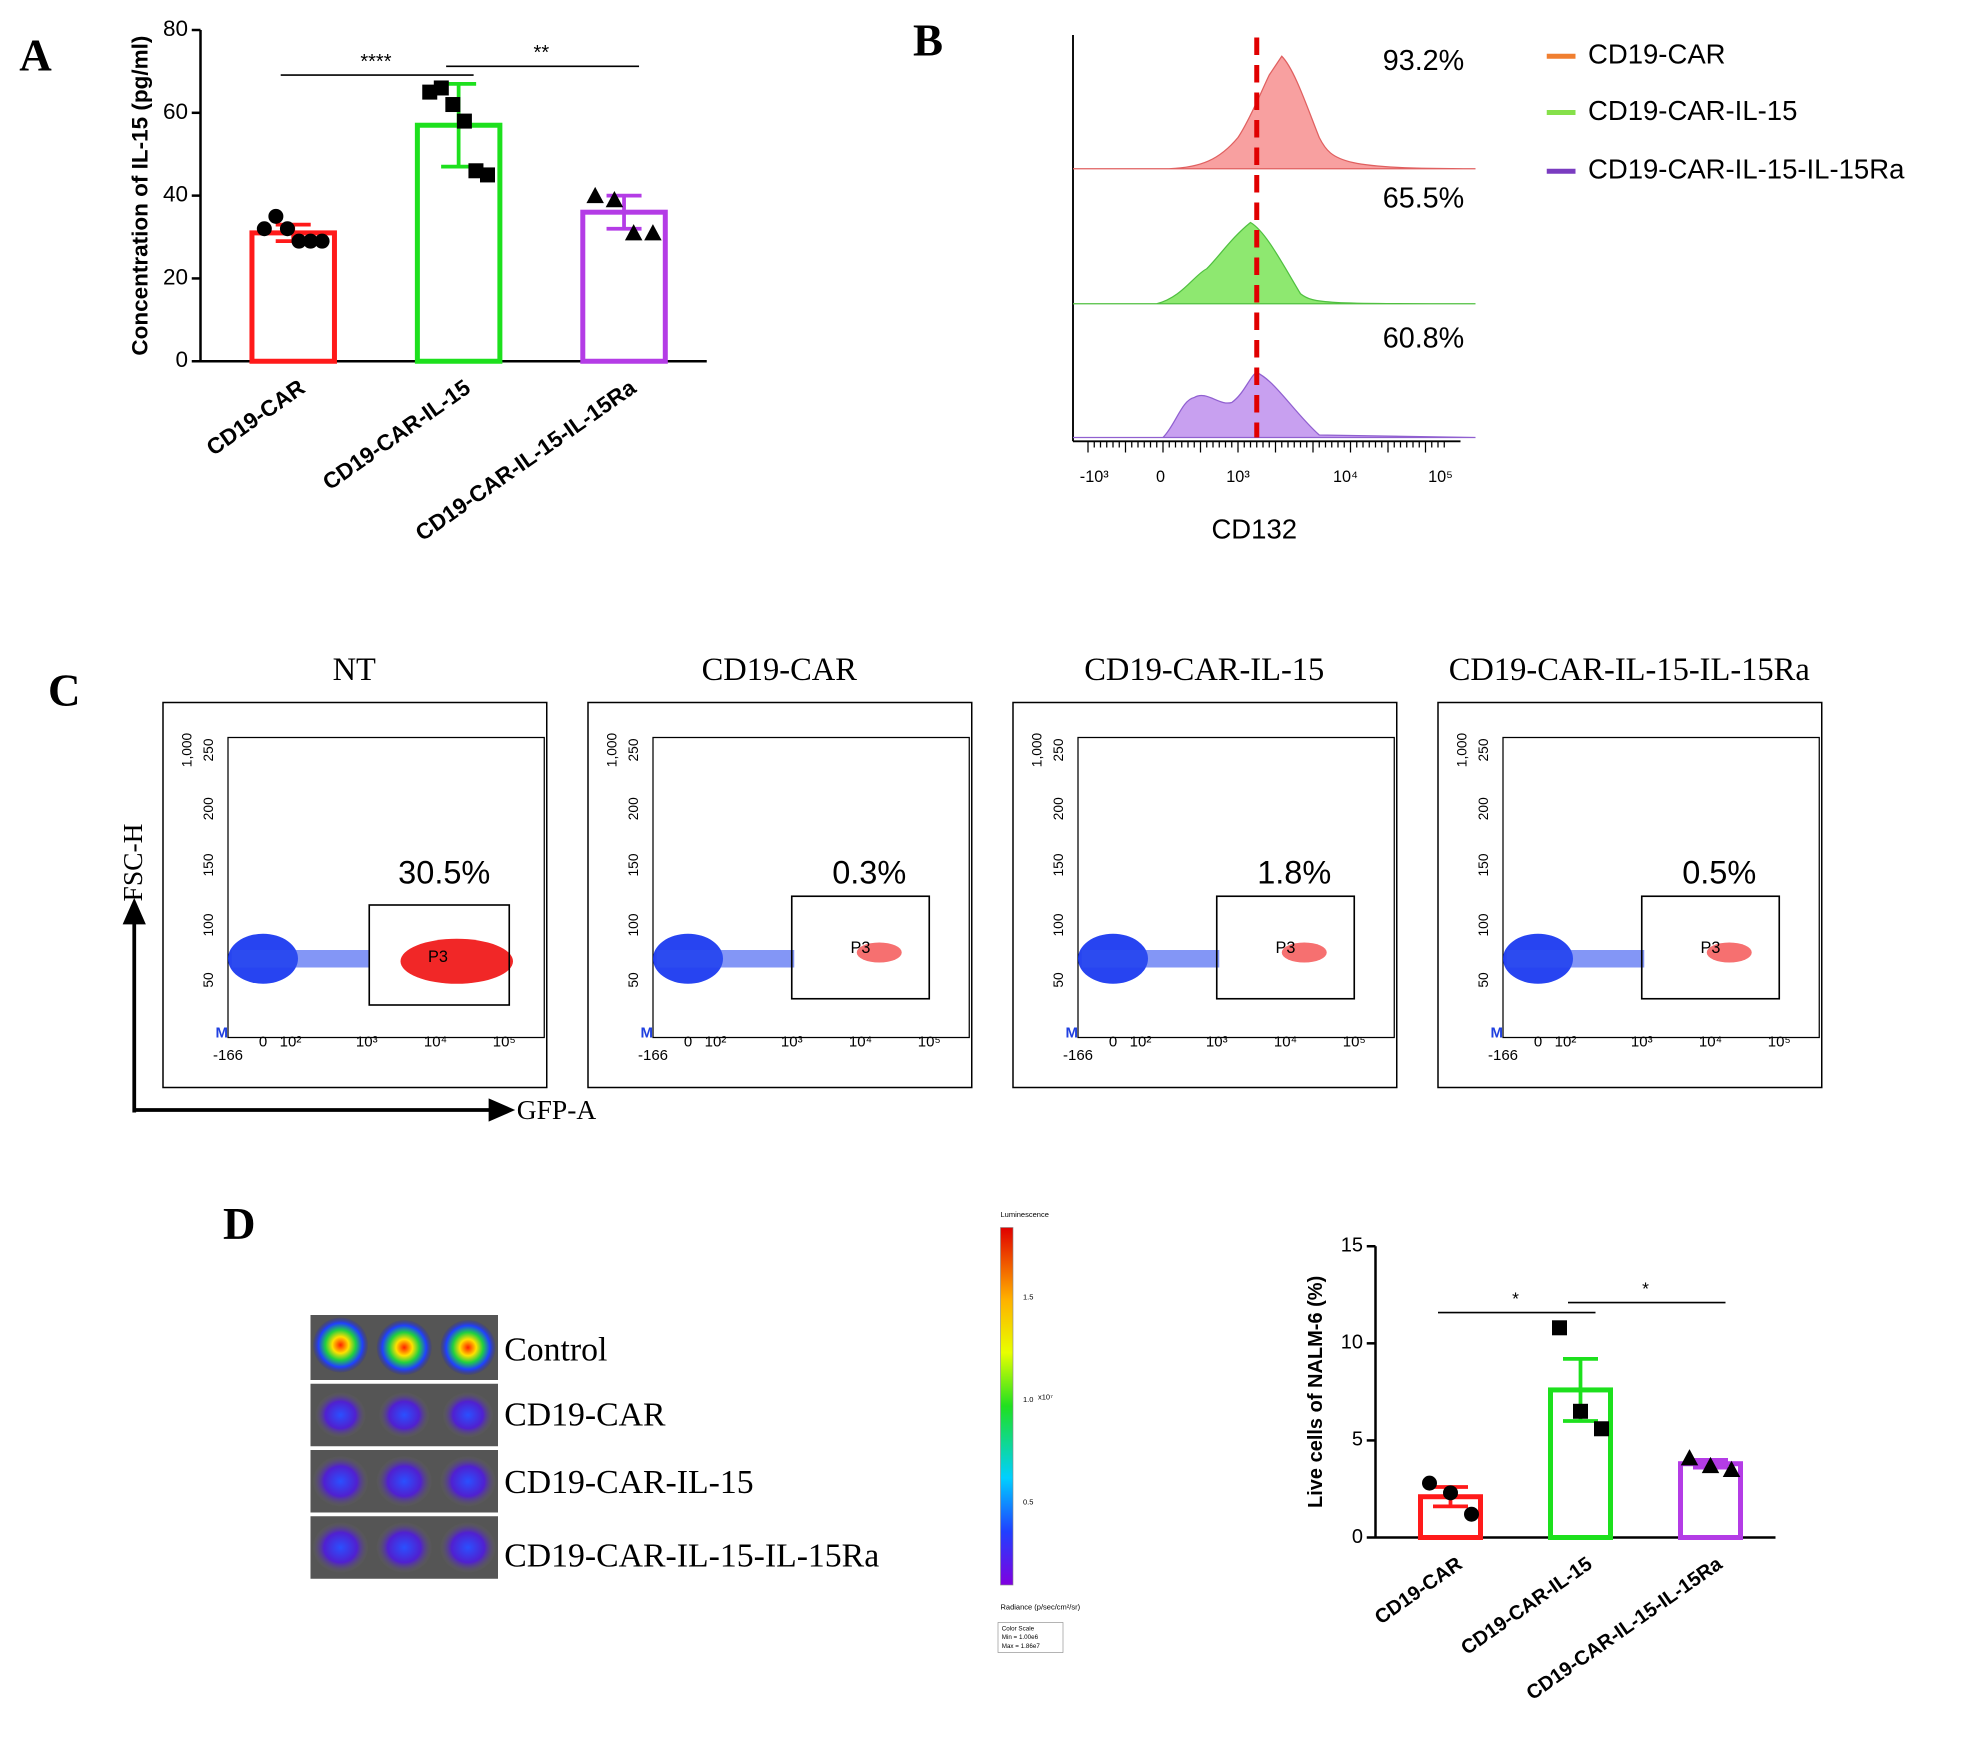 The width and height of the screenshot is (1961, 1745). What do you see at coordinates (175, 194) in the screenshot?
I see `y-tick-label: 40` at bounding box center [175, 194].